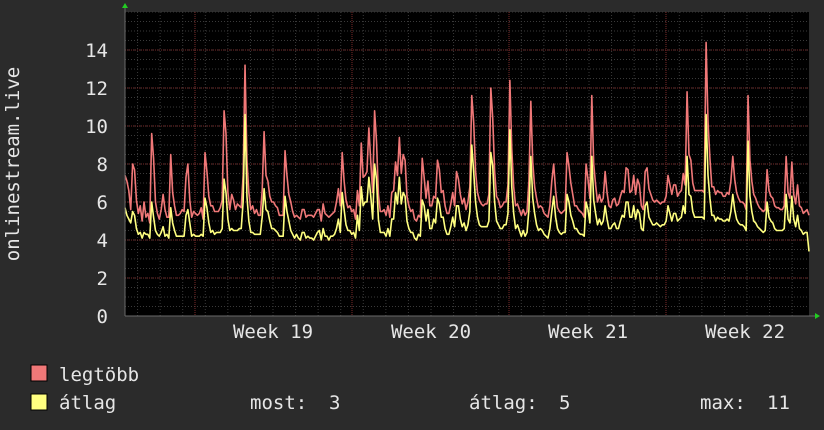  I want to click on y-tick-label: 14, so click(96, 51).